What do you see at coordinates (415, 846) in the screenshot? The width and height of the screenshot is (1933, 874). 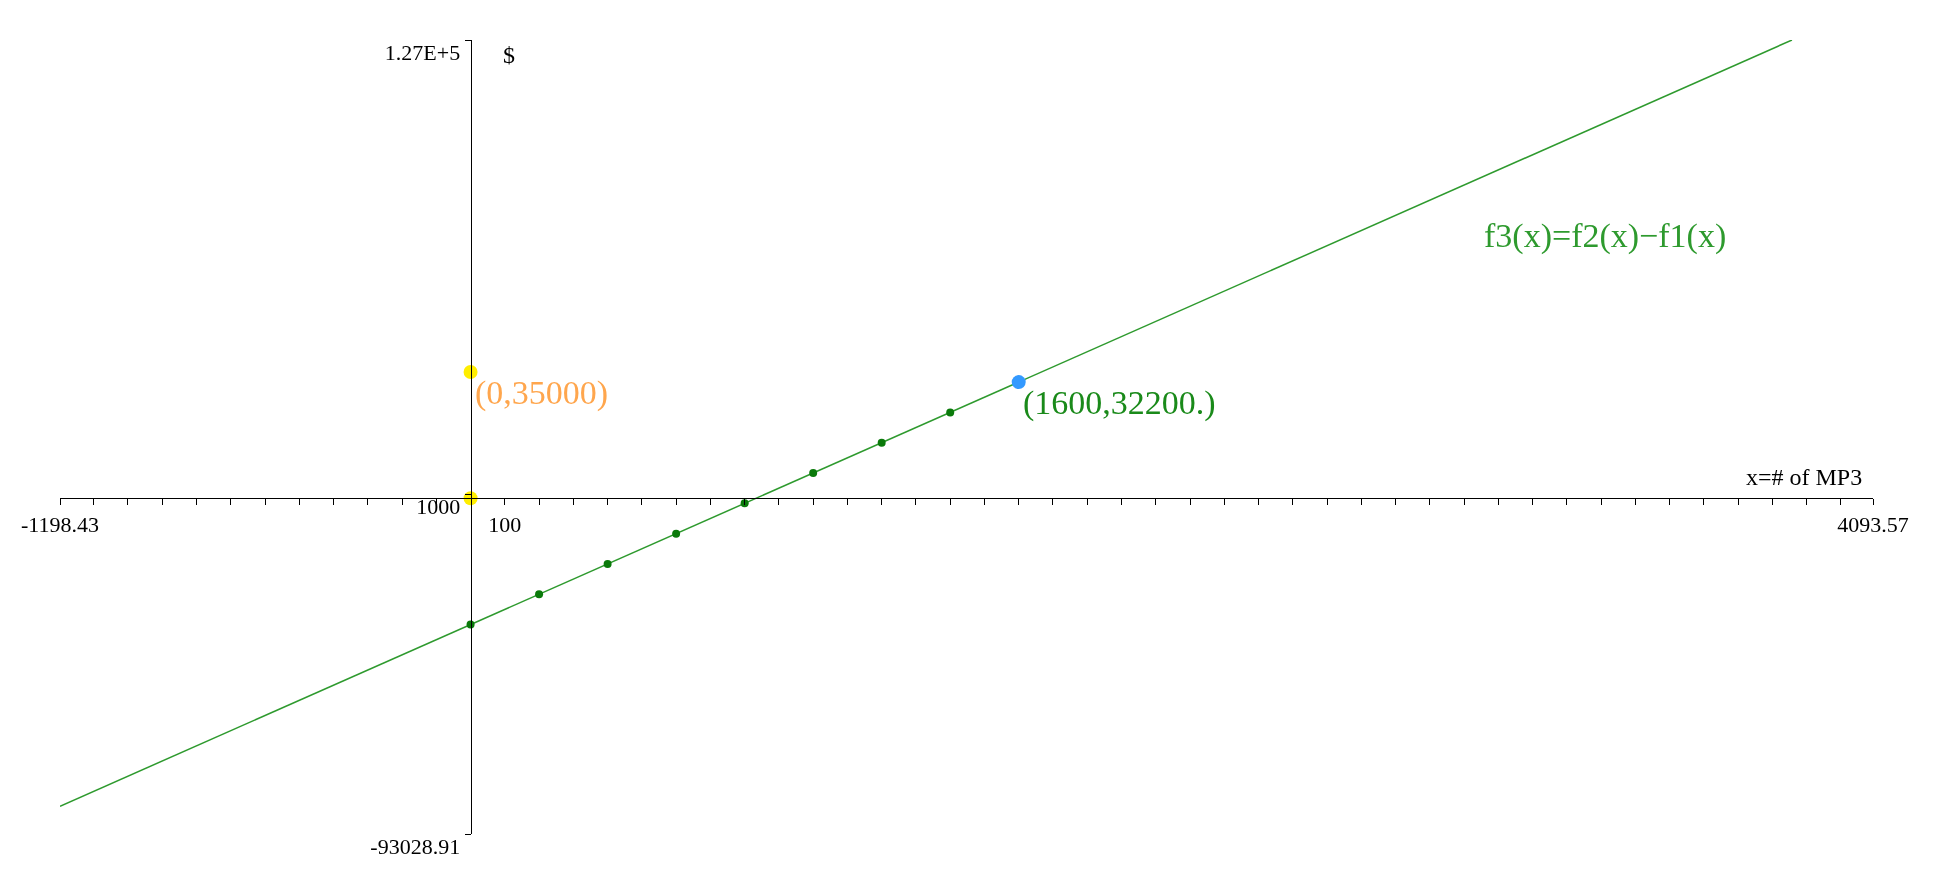 I see `y-tick-label: -93028.91` at bounding box center [415, 846].